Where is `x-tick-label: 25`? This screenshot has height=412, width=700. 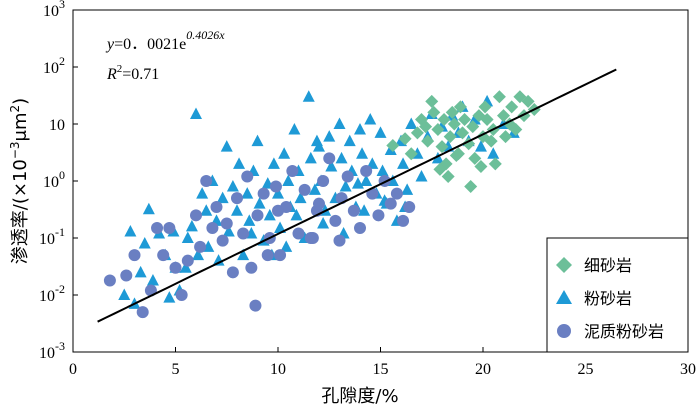 x-tick-label: 25 is located at coordinates (586, 369).